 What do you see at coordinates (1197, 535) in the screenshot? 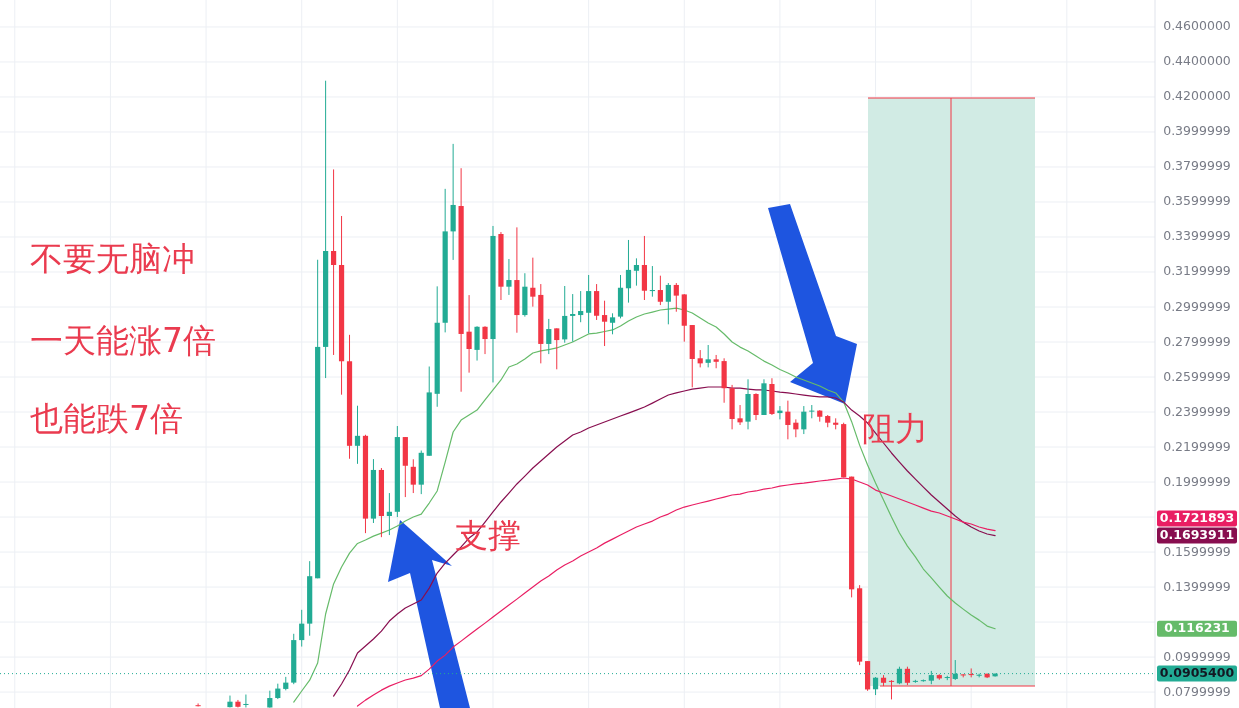
I see `price-tag: 0.1693911` at bounding box center [1197, 535].